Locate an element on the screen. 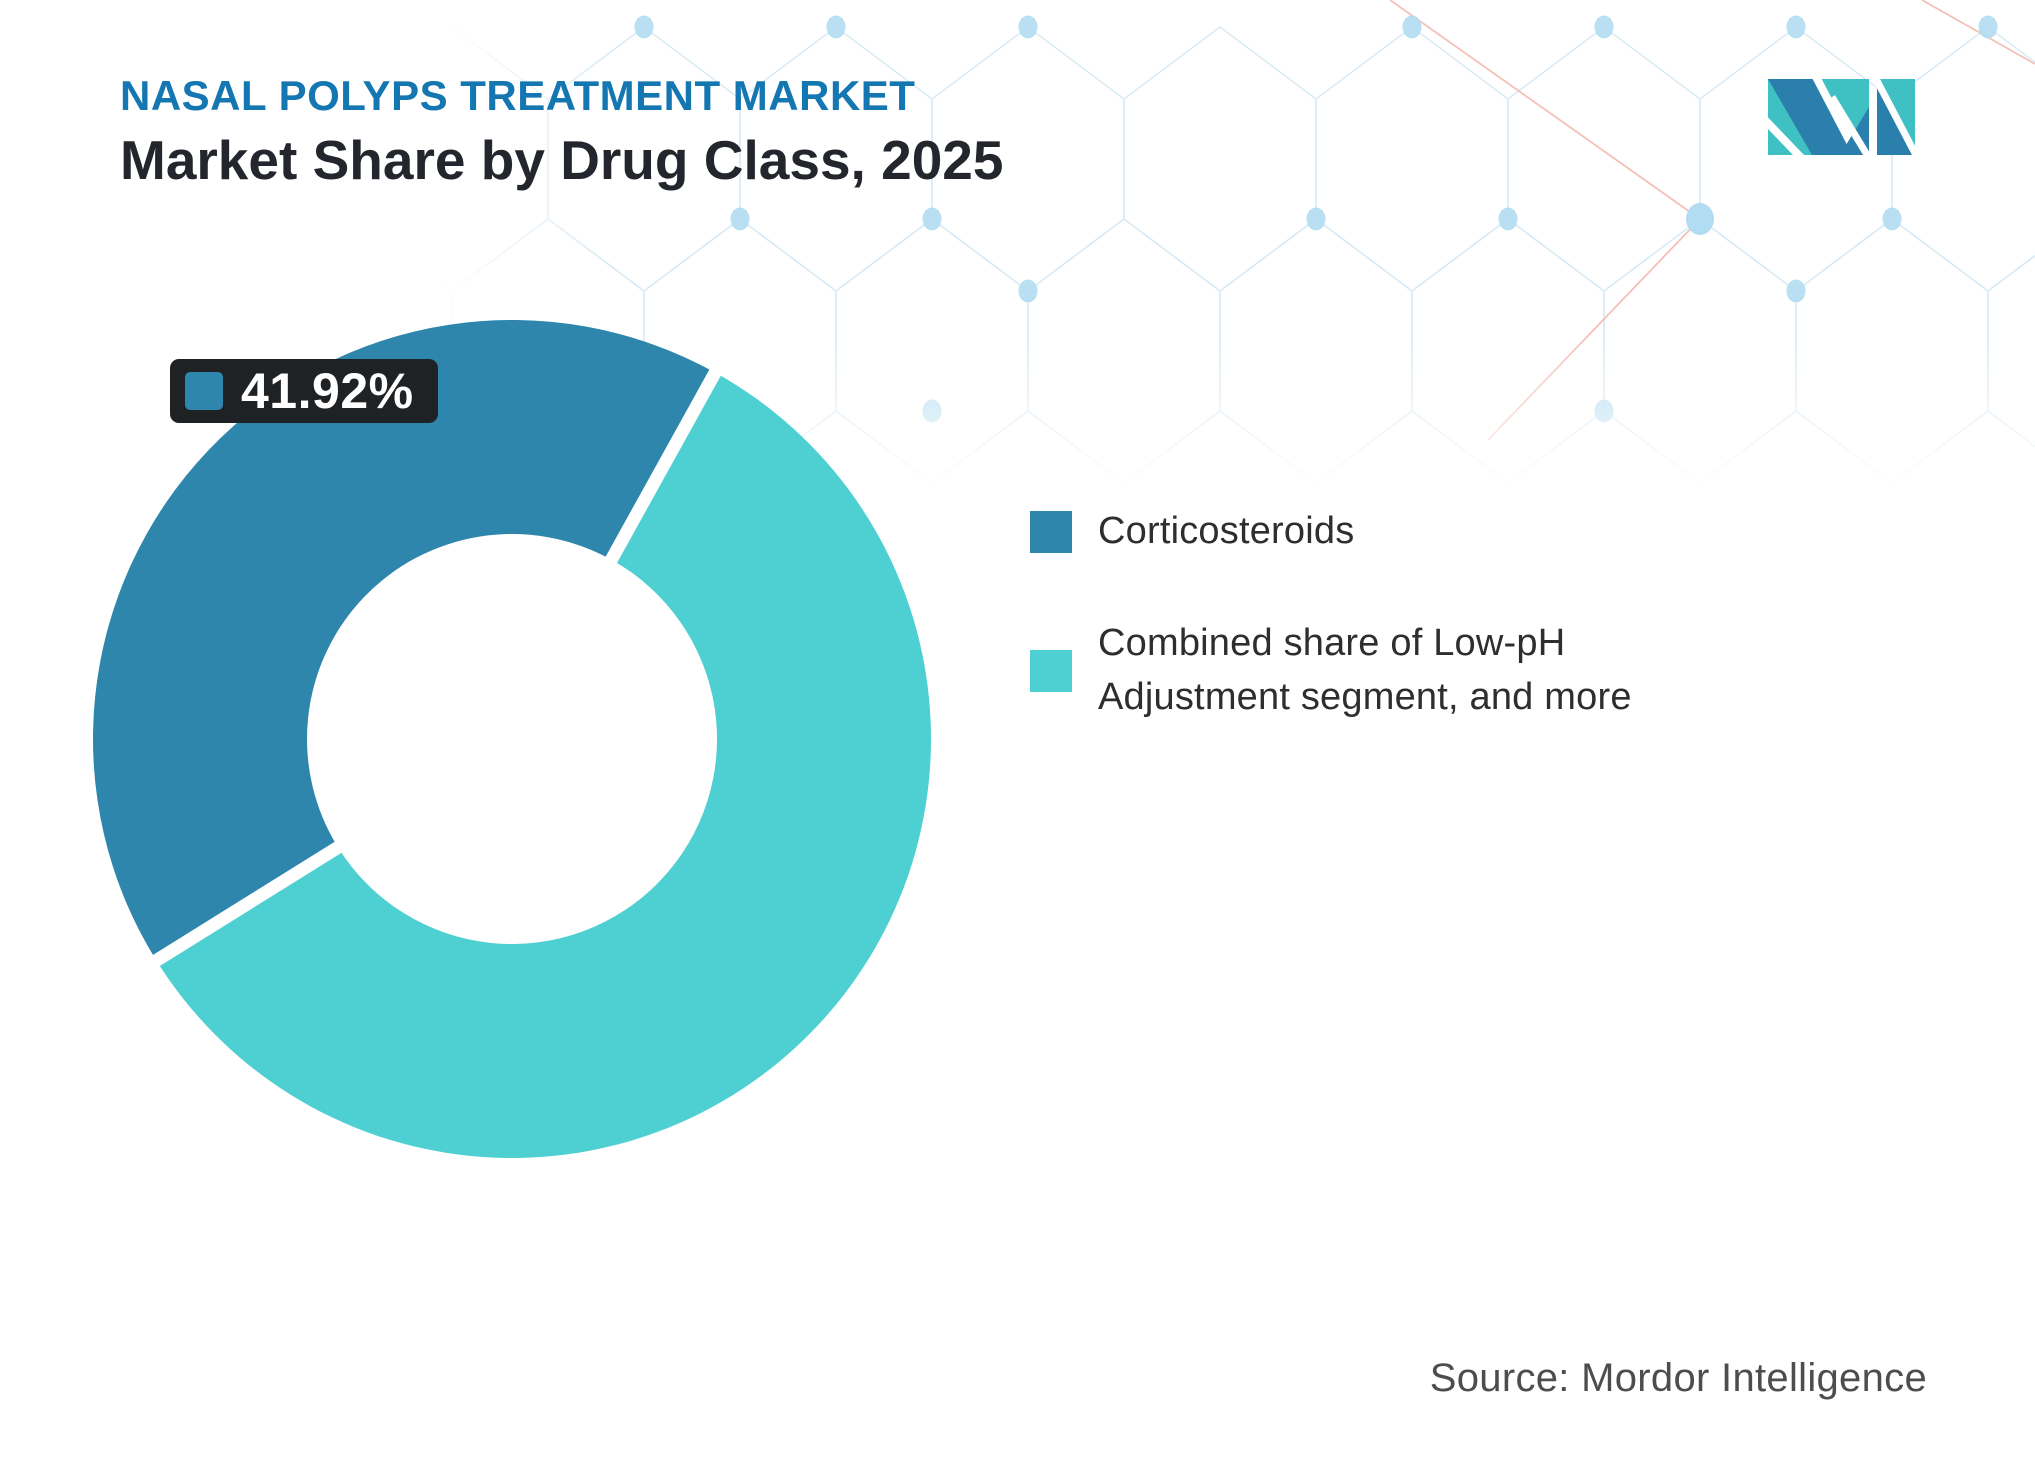  report-kicker: NASAL POLYPS TREATMENT MARKET is located at coordinates (518, 95).